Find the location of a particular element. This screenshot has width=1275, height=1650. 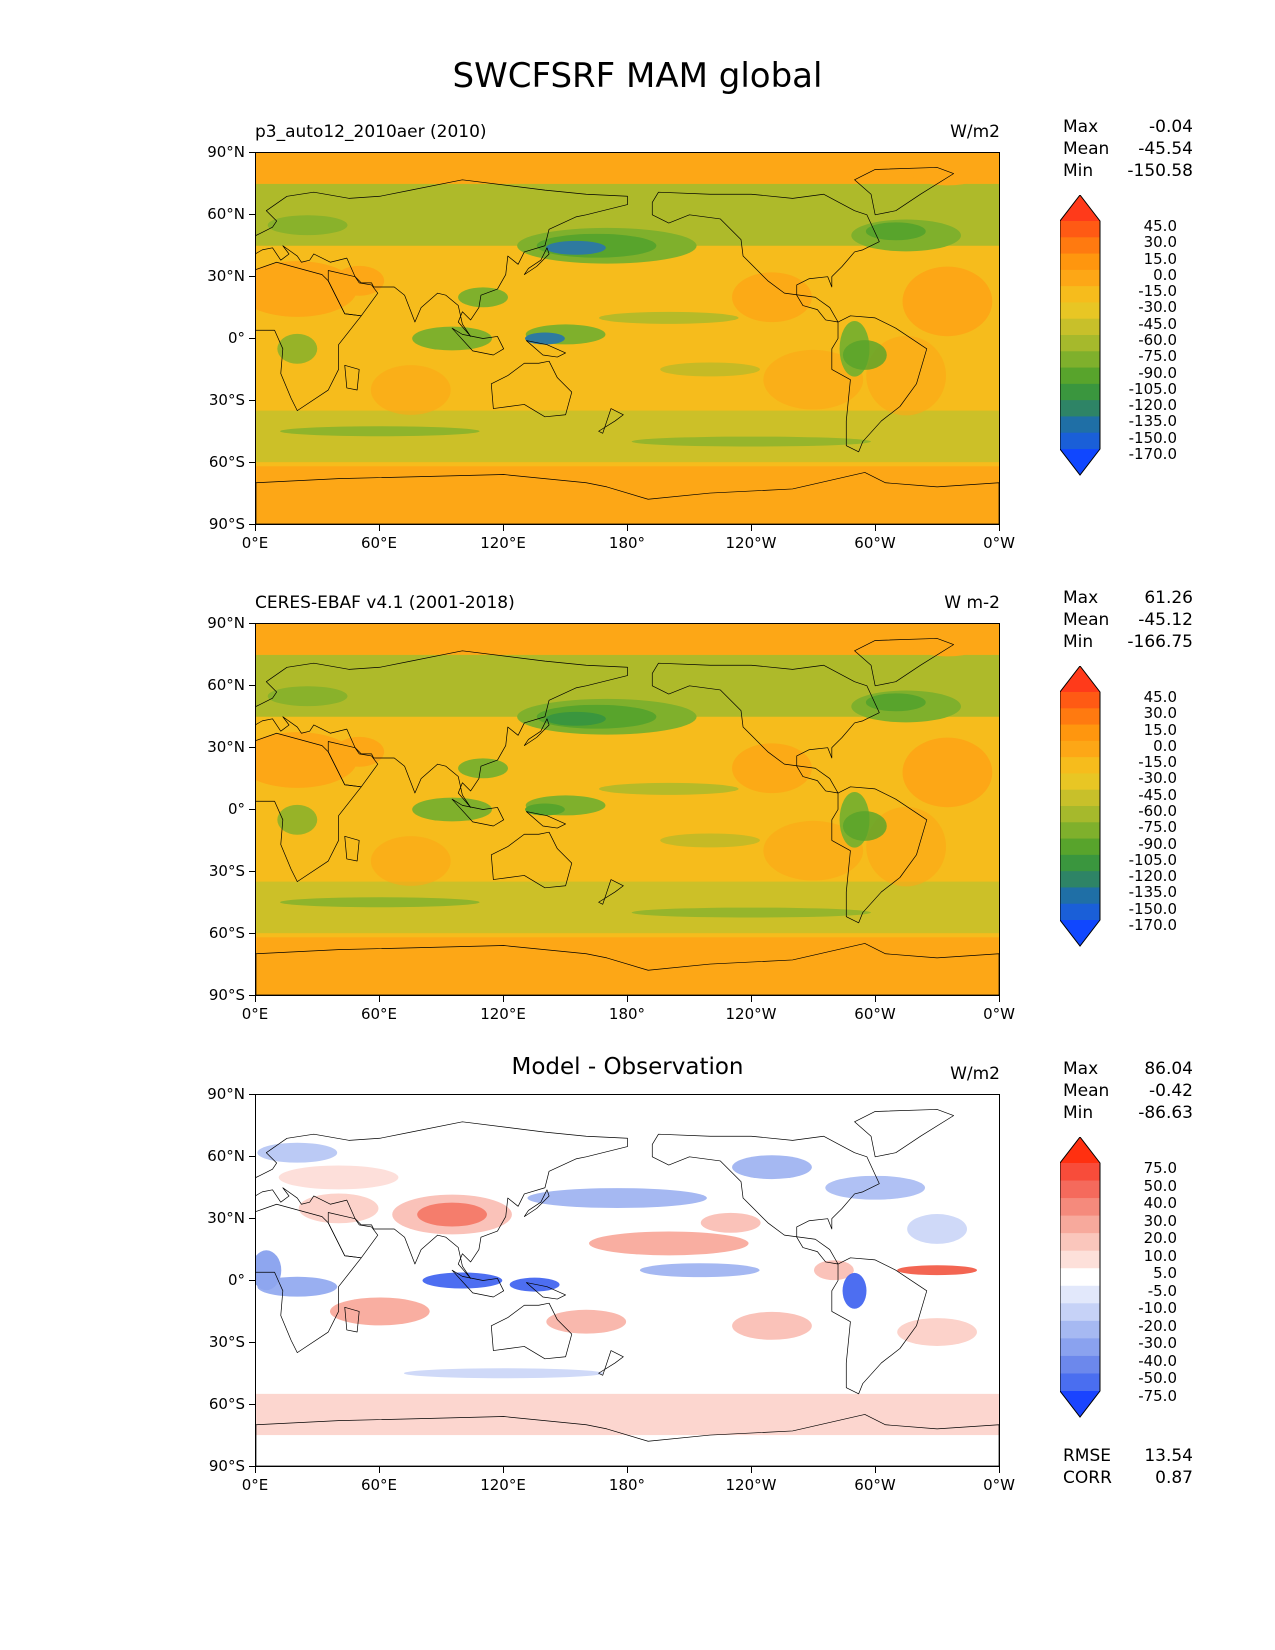

colorbar-tick-label: -60.0 is located at coordinates (1157, 340).